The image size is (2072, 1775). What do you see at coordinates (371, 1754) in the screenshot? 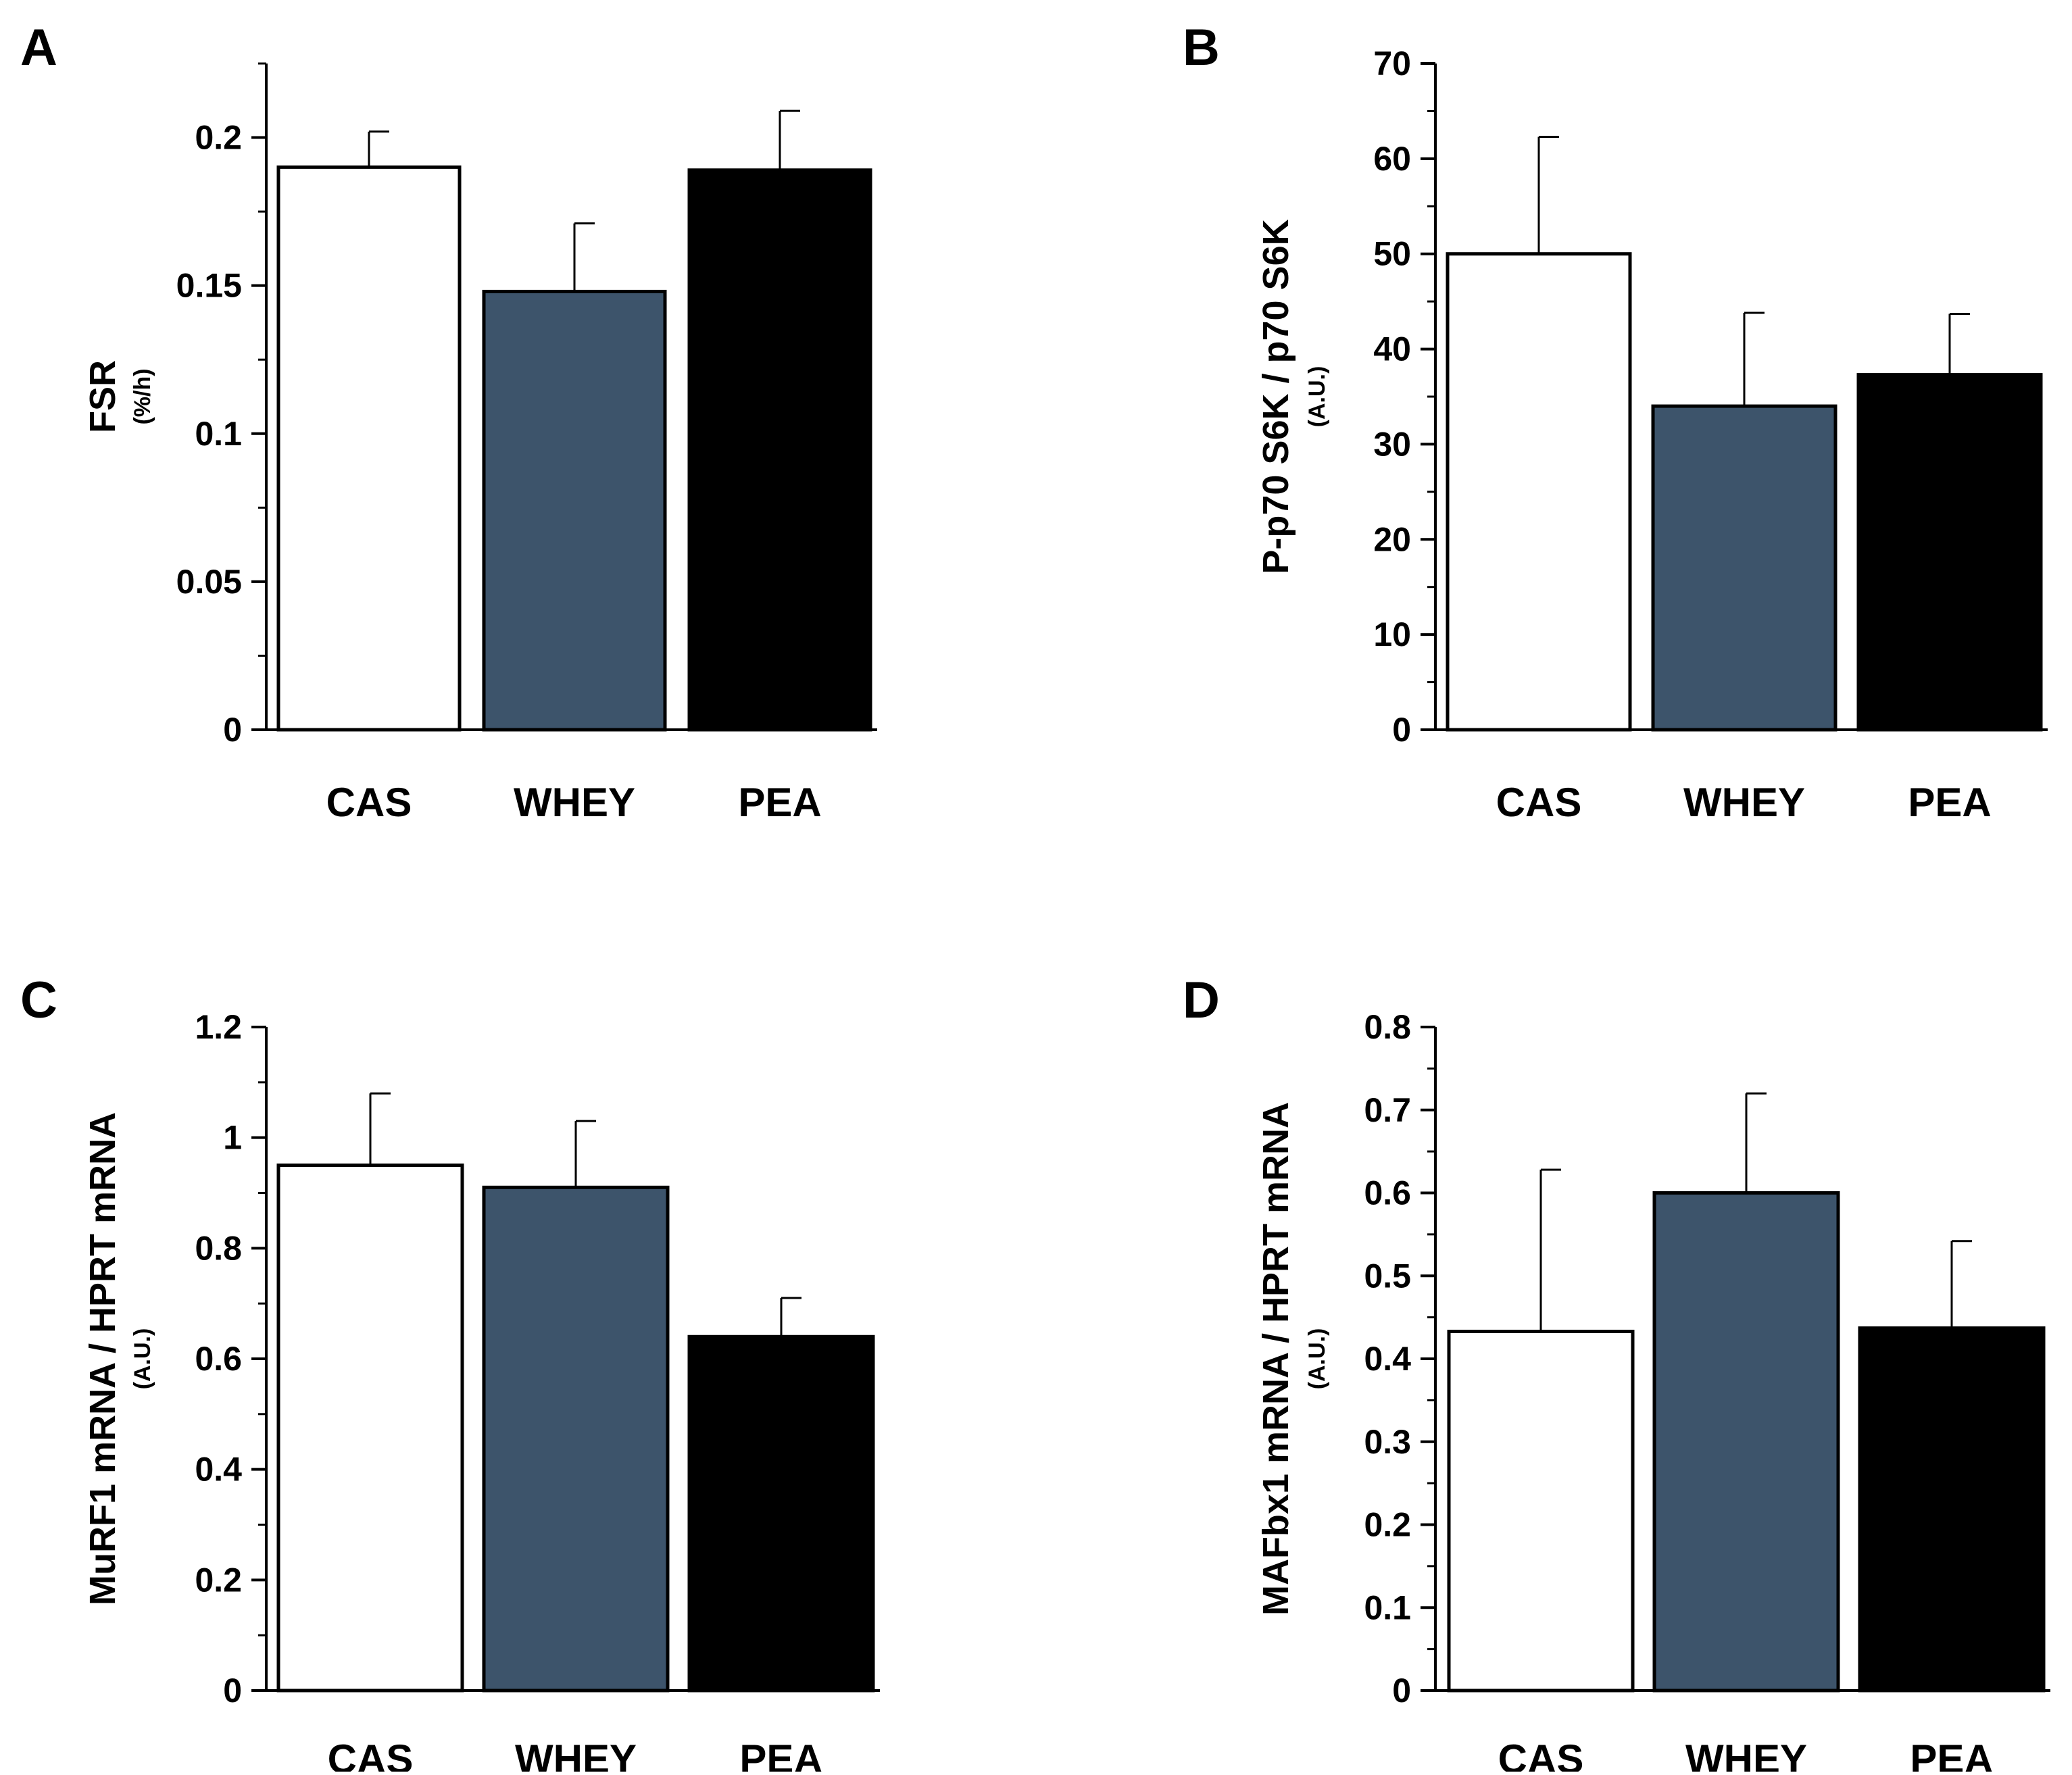
I see `category-label-c-cas: CAS` at bounding box center [371, 1754].